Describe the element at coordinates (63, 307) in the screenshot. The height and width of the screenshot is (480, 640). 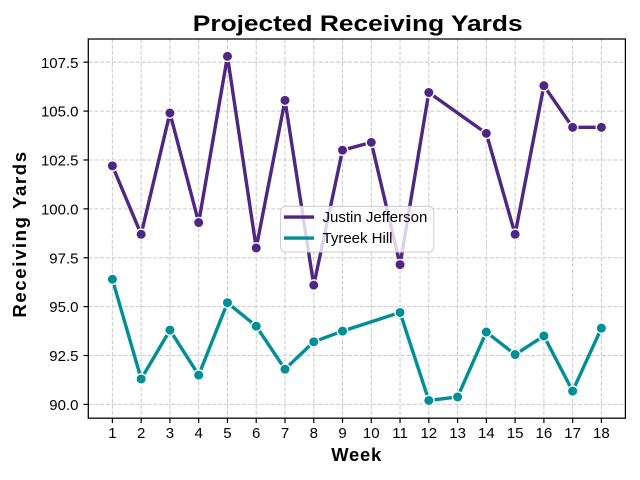
I see `svg-text: 95.0` at that location.